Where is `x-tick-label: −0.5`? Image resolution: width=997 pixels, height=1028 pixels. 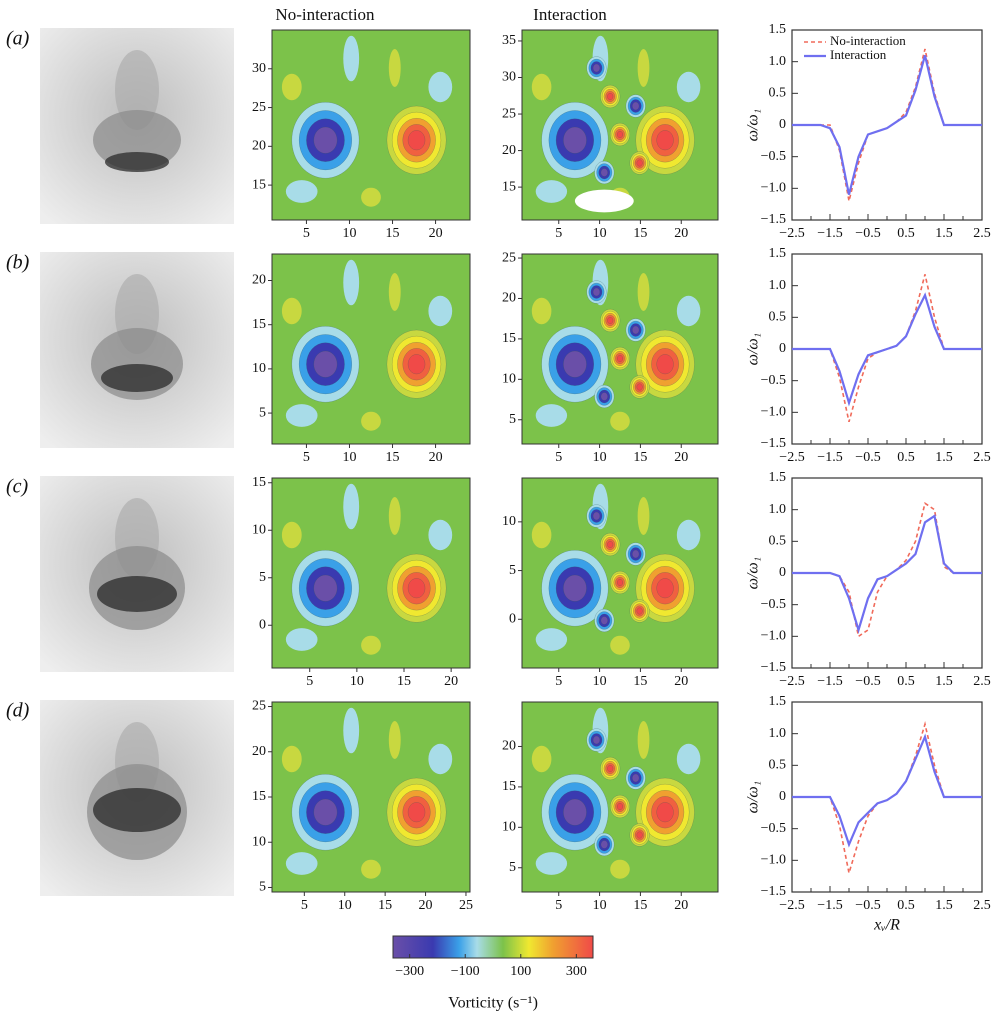
x-tick-label: −0.5 is located at coordinates (867, 681).